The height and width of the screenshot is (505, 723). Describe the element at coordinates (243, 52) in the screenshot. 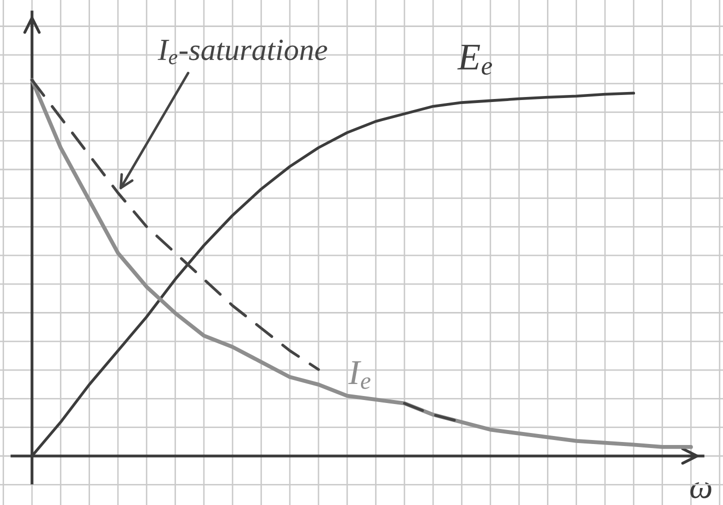

I see `text: I$_{e}$-saturatione` at that location.